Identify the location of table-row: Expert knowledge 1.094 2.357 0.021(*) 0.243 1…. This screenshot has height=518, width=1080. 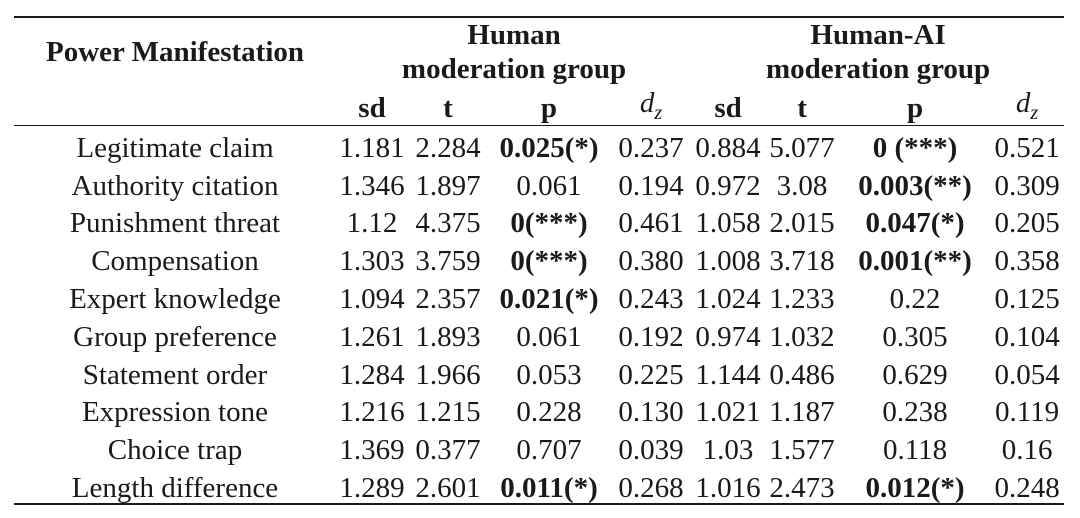
(539, 300).